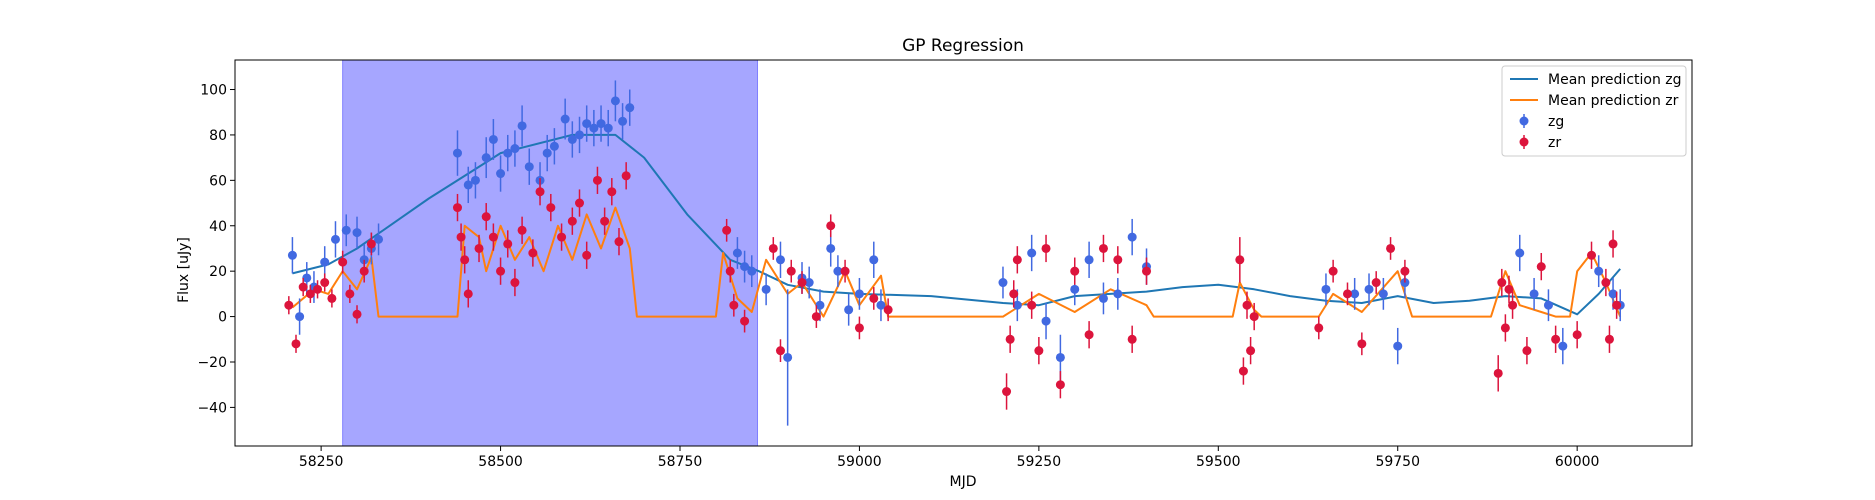 This screenshot has height=500, width=1875. What do you see at coordinates (1594, 111) in the screenshot?
I see `legend: Mean prediction zg Mean prediction zr zg zr` at bounding box center [1594, 111].